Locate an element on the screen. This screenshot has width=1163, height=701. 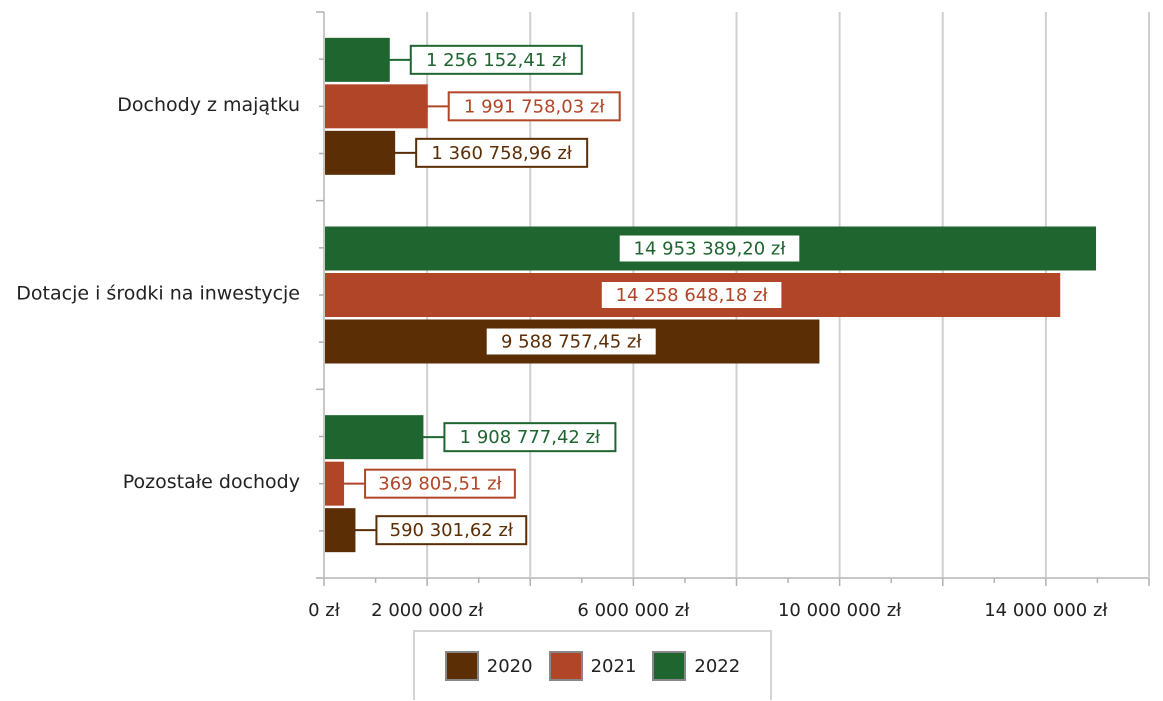
data-label: 1 991 758,03 zł is located at coordinates (534, 106).